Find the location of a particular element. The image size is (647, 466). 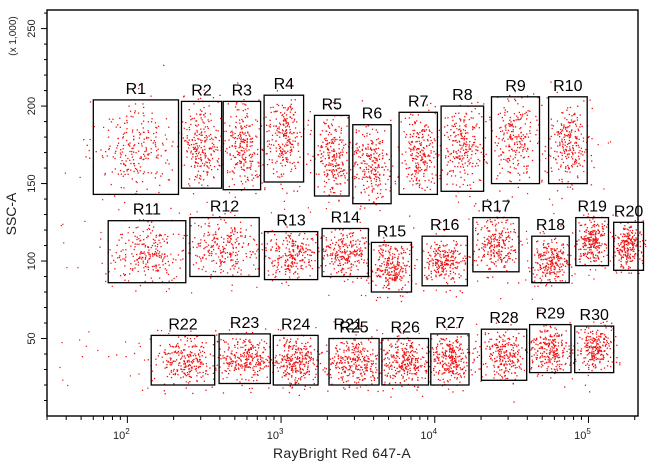

points-r15 is located at coordinates (392, 270).